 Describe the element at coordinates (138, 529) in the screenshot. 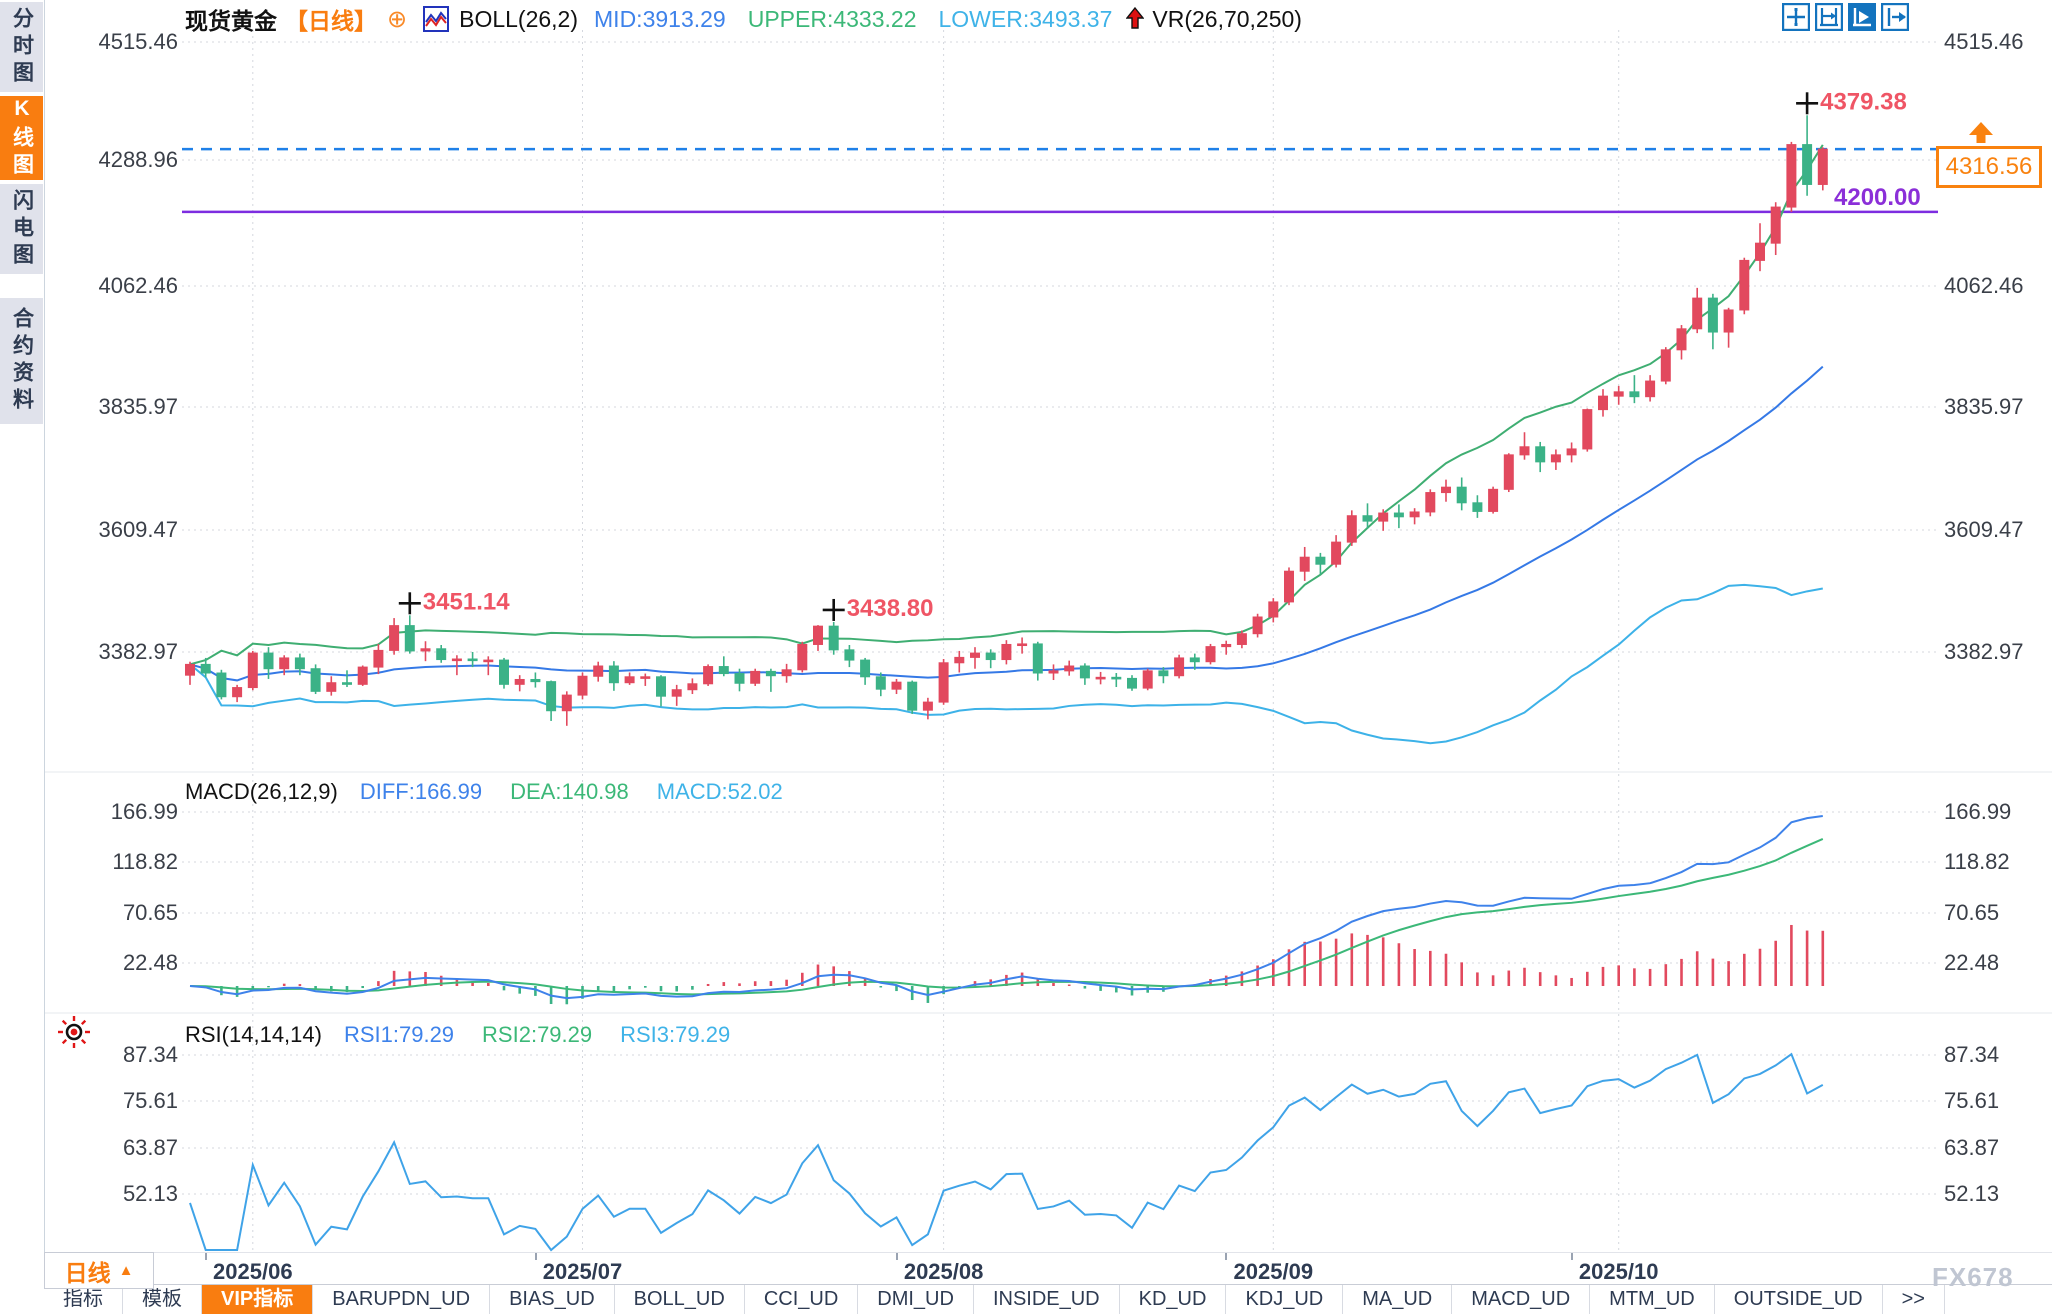

I see `axis-label-left: 3609.47` at that location.